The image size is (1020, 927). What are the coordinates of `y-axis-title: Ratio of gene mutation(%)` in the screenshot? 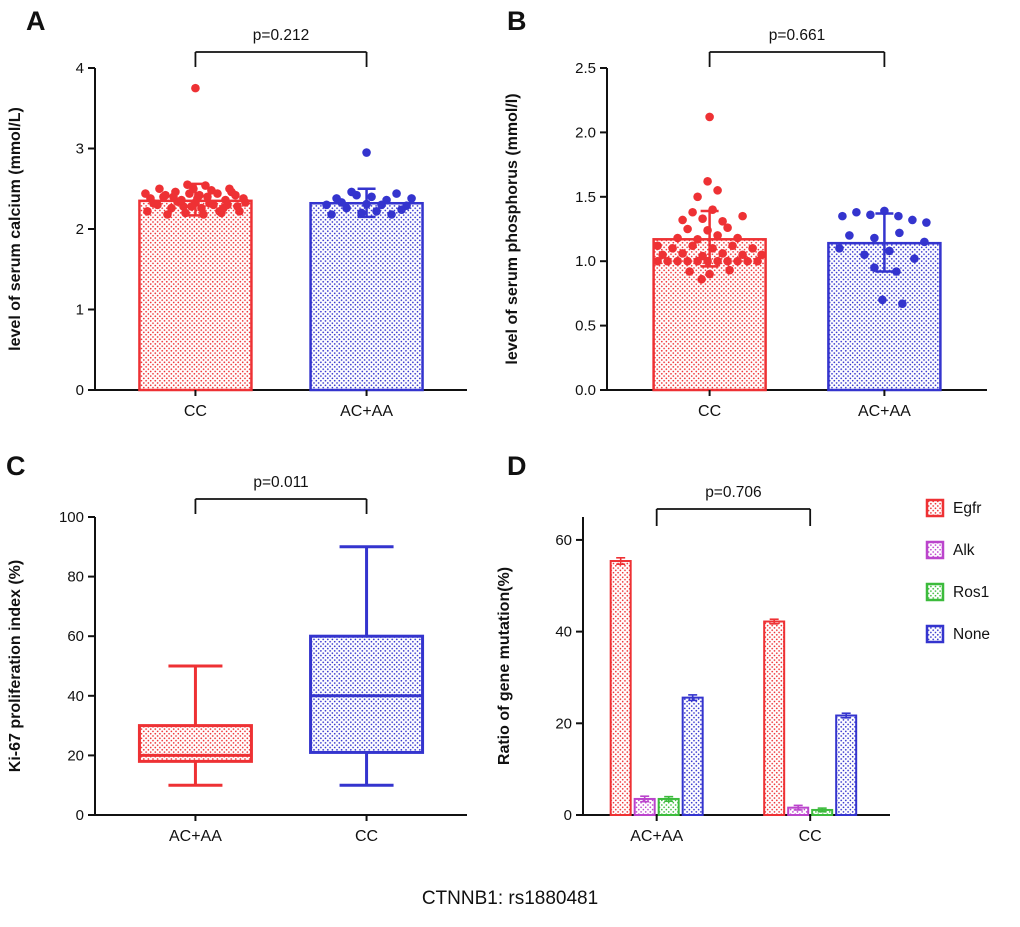 It's located at (504, 666).